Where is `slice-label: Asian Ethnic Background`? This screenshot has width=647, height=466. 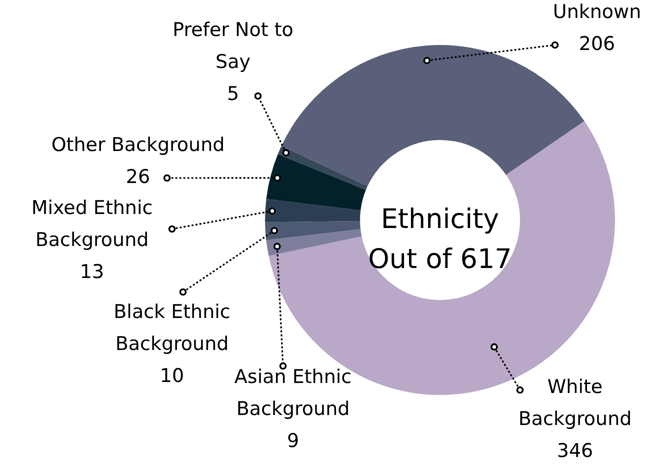 slice-label: Asian Ethnic Background is located at coordinates (293, 393).